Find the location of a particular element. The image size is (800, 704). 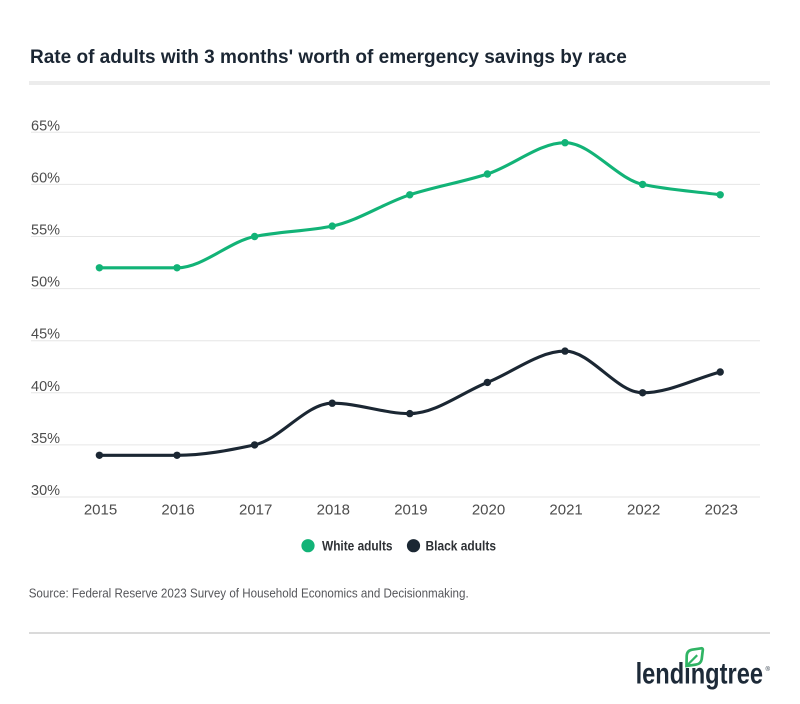

svg-text: 2019 is located at coordinates (410, 510).